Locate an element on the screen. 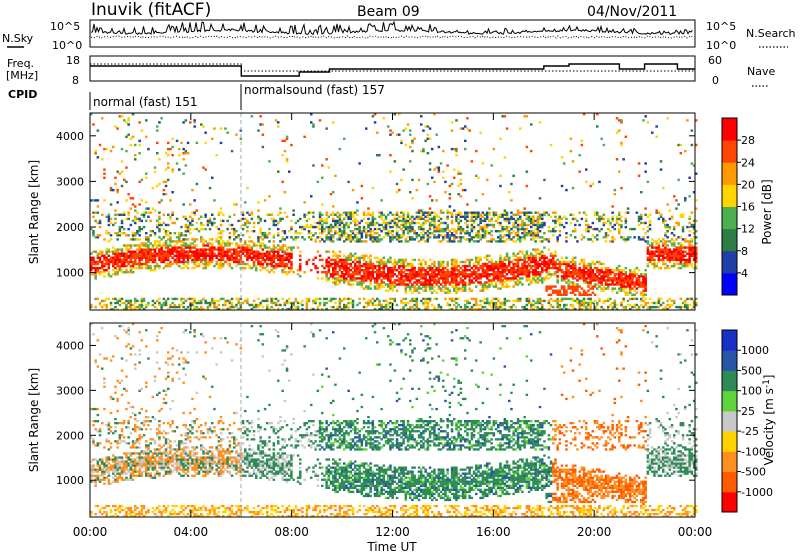 Image resolution: width=800 pixels, height=554 pixels. power-cell-1957 is located at coordinates (340, 149).